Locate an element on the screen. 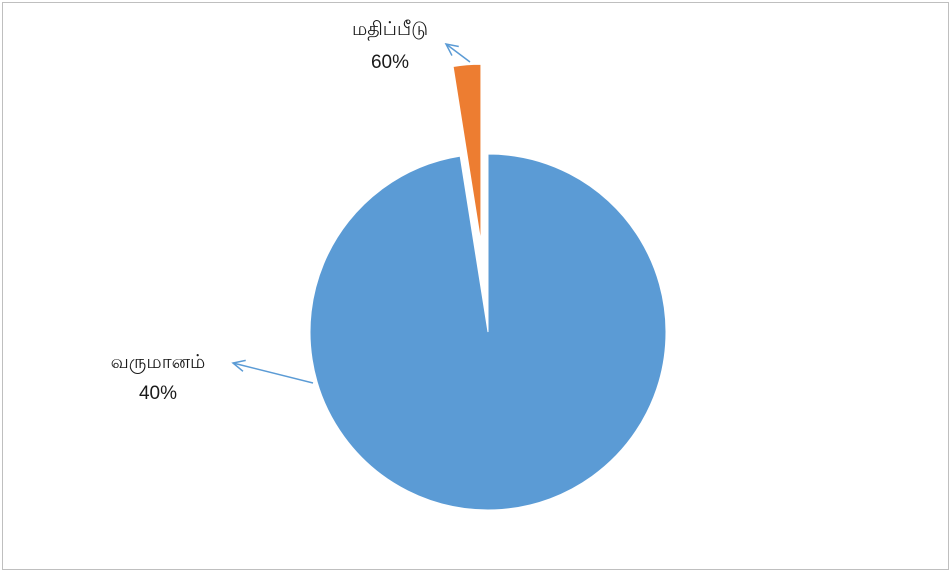 The width and height of the screenshot is (952, 573). slice-label-revenue-name: வருமானம் is located at coordinates (158, 363).